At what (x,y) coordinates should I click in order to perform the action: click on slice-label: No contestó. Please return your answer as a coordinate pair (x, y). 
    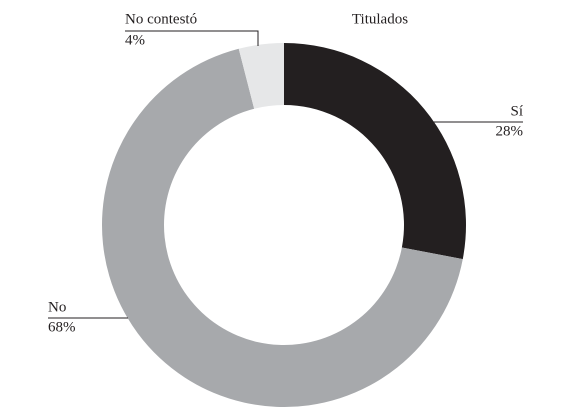
    Looking at the image, I should click on (161, 19).